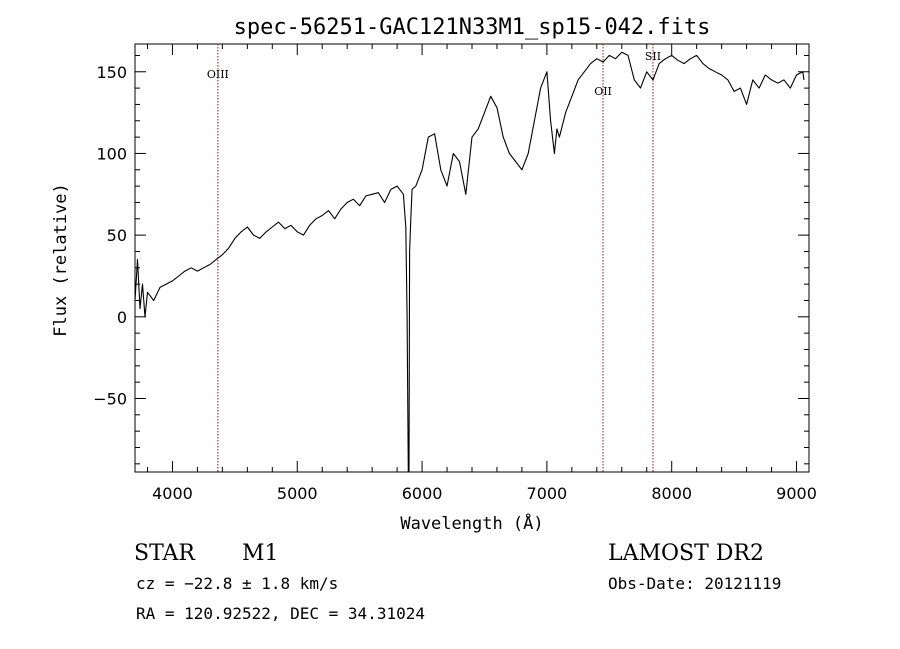  I want to click on y-tick-label: 0, so click(122, 317).